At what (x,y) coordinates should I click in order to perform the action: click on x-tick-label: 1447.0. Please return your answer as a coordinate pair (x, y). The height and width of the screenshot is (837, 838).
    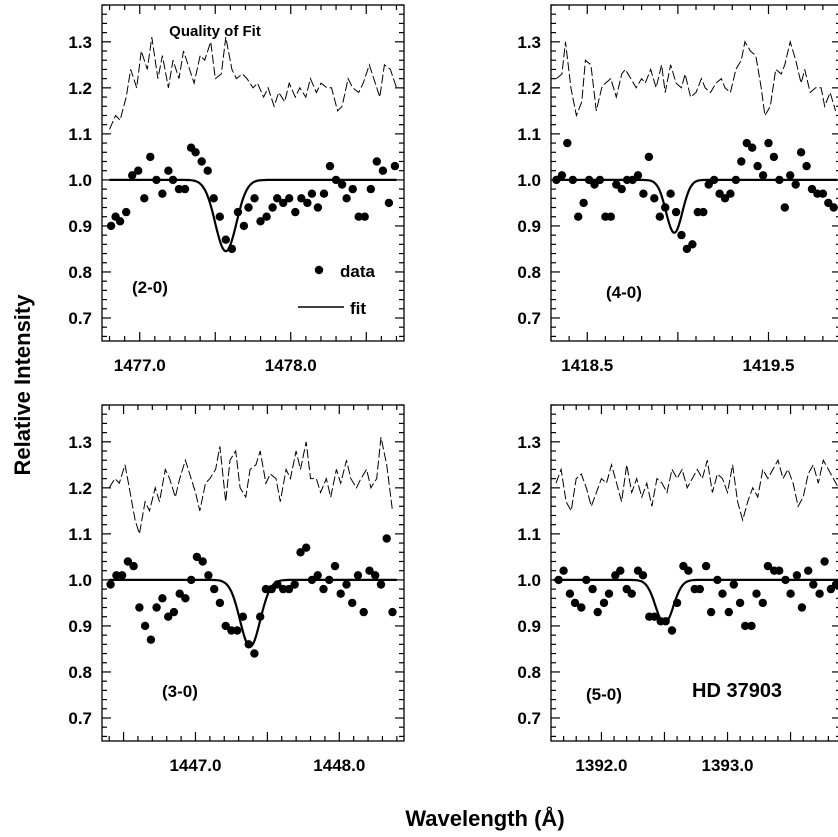
    Looking at the image, I should click on (195, 765).